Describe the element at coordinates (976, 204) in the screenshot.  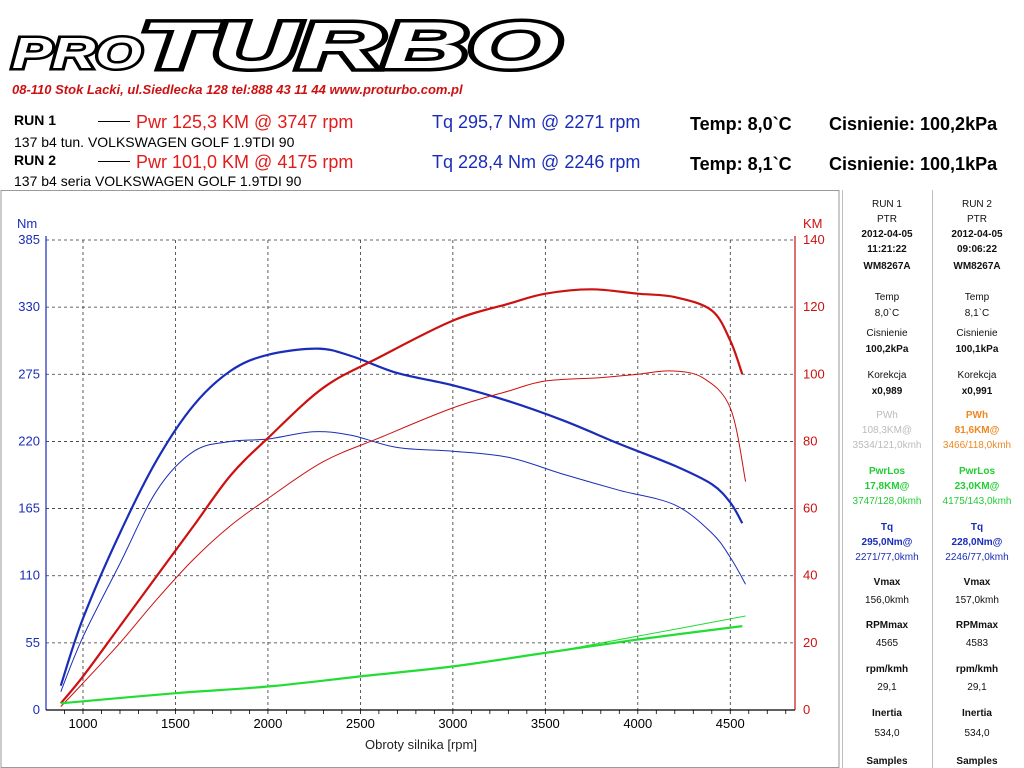
I see `panel-run-title: RUN 2` at that location.